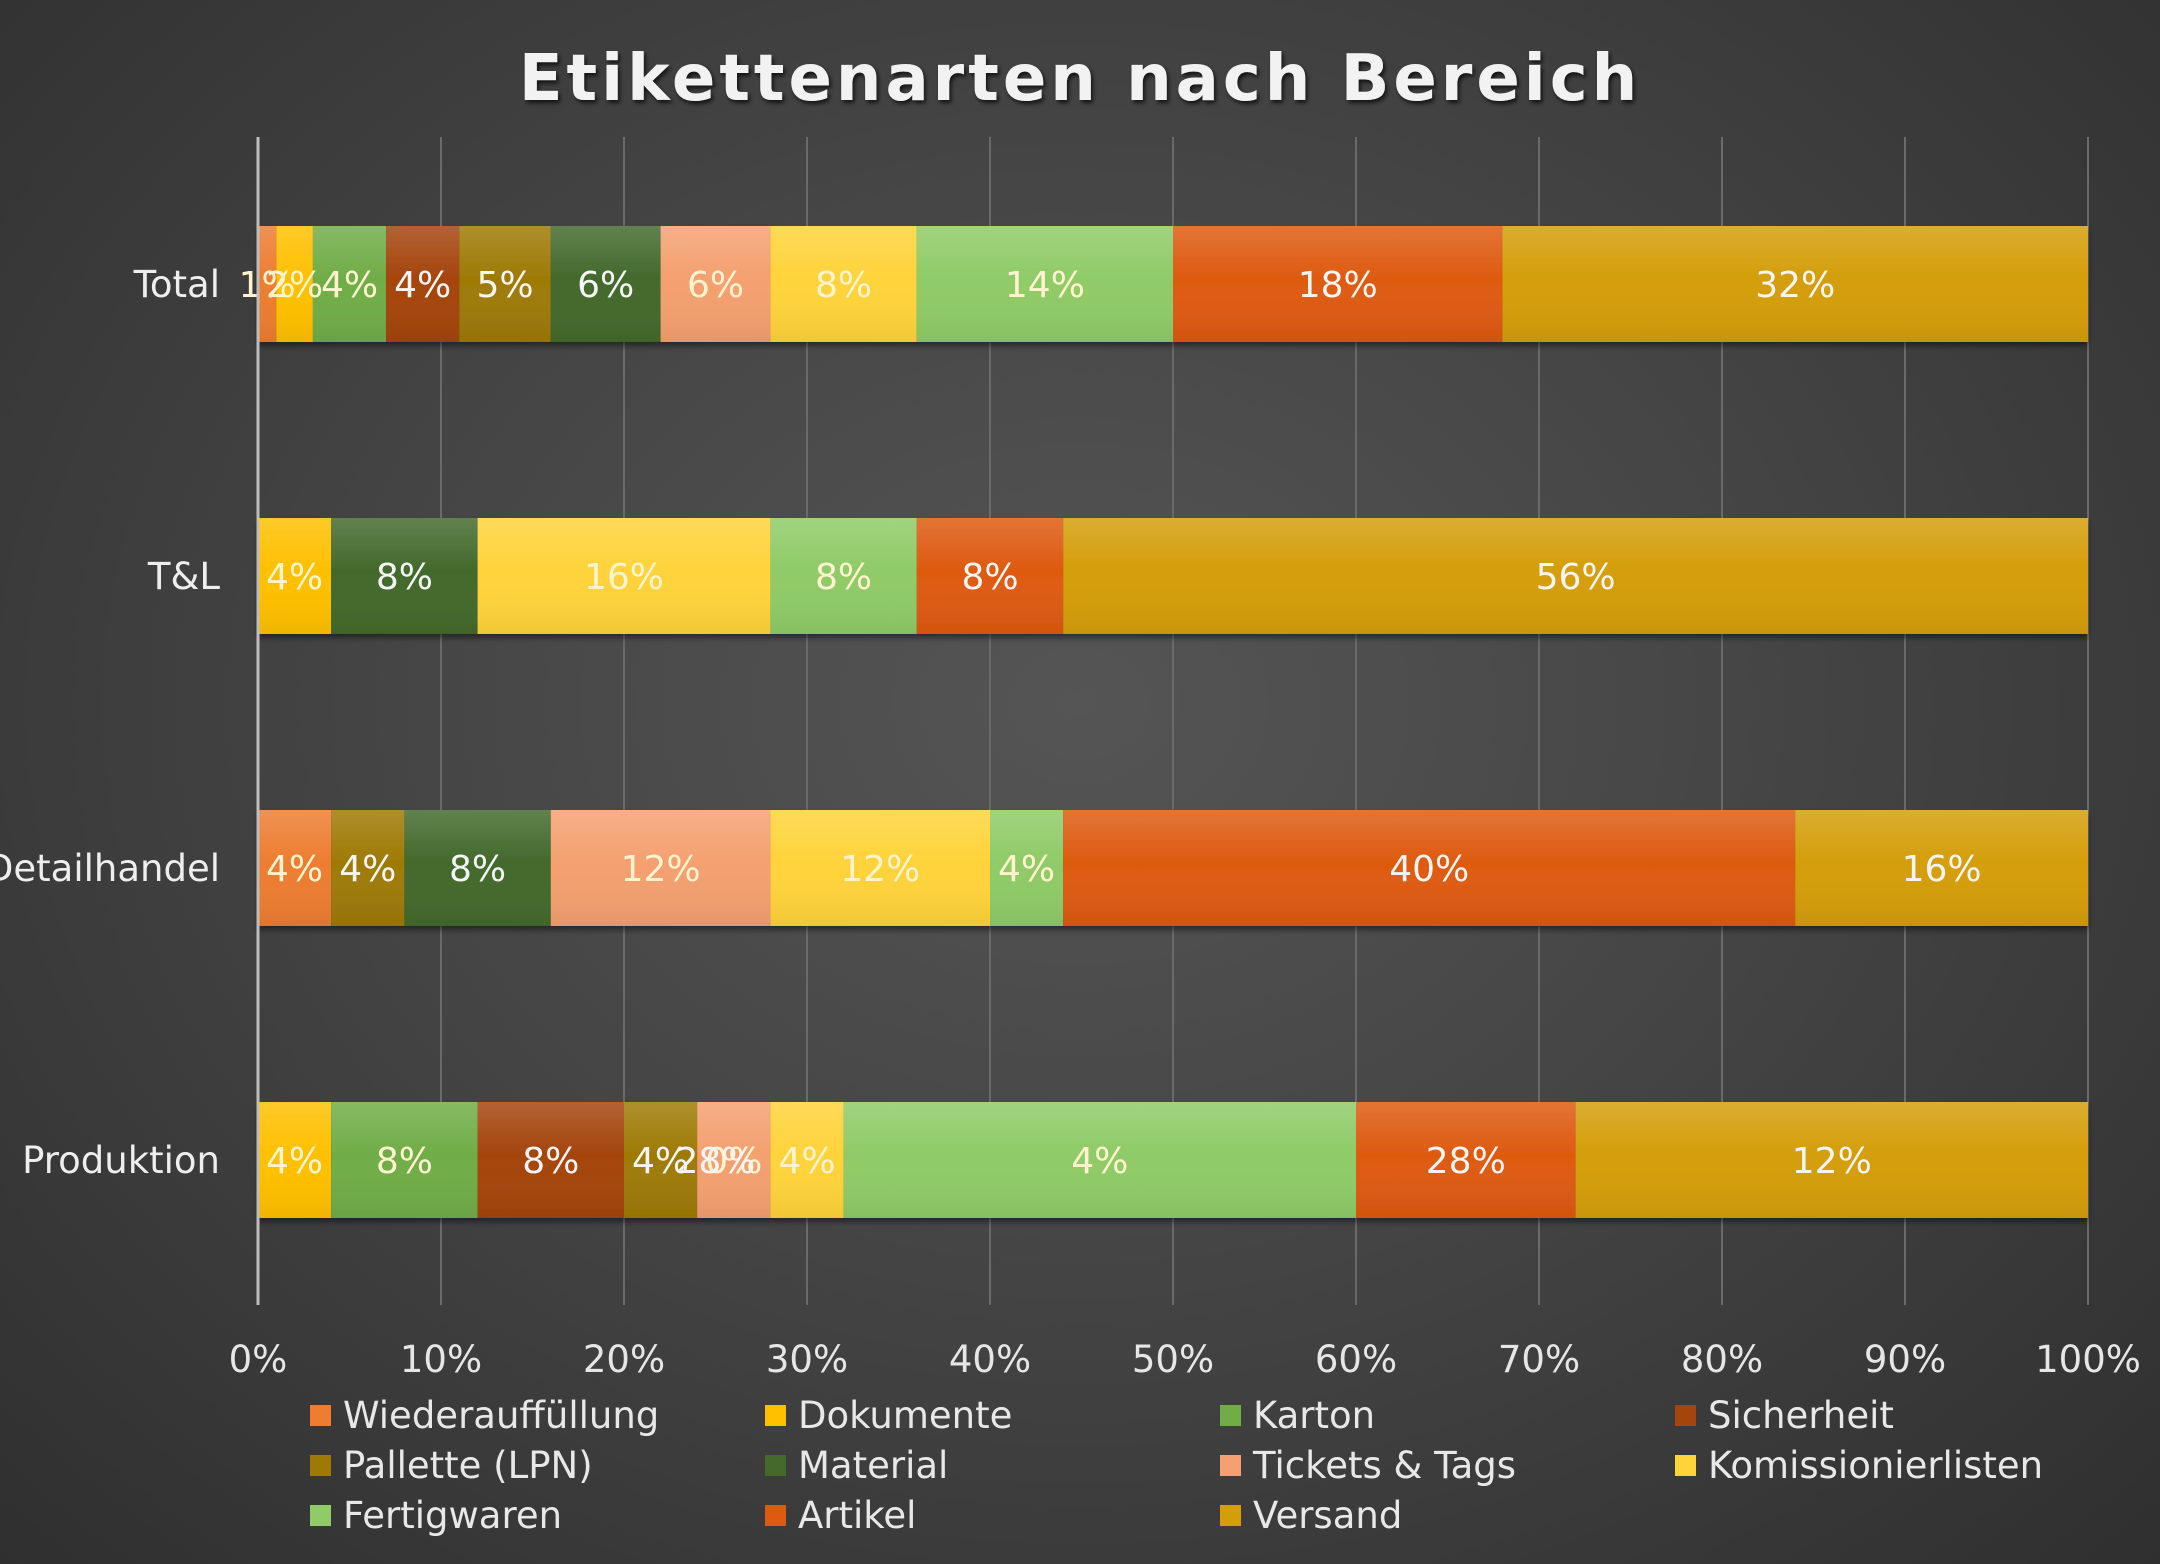  I want to click on bar-data-label: 5%, so click(504, 285).